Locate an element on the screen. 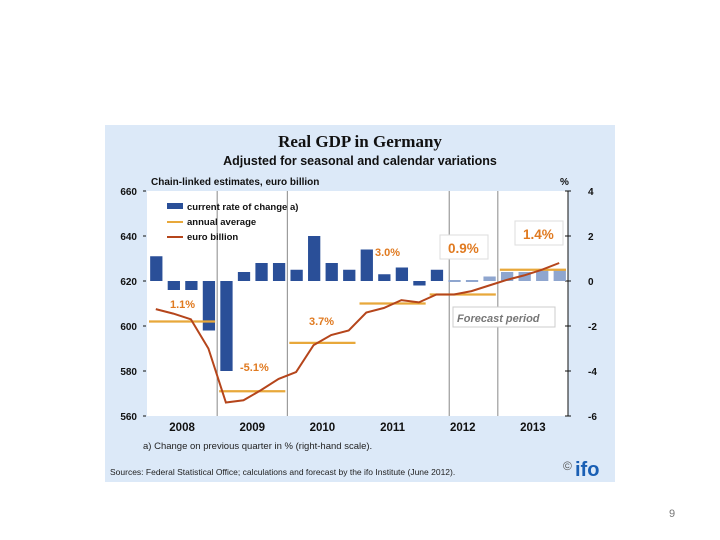 This screenshot has height=540, width=720. gdp-line is located at coordinates (357, 333).